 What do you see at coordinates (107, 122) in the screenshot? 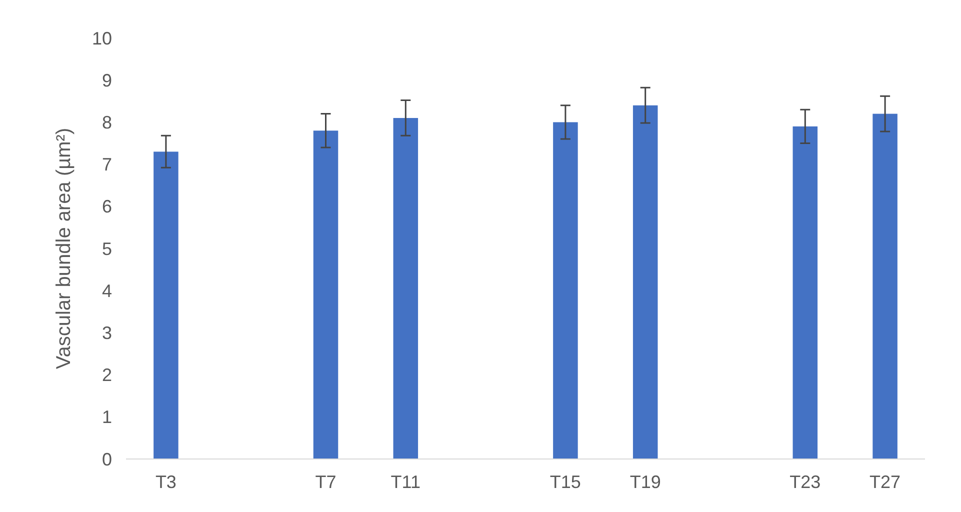
I see `y-tick-label: 8` at bounding box center [107, 122].